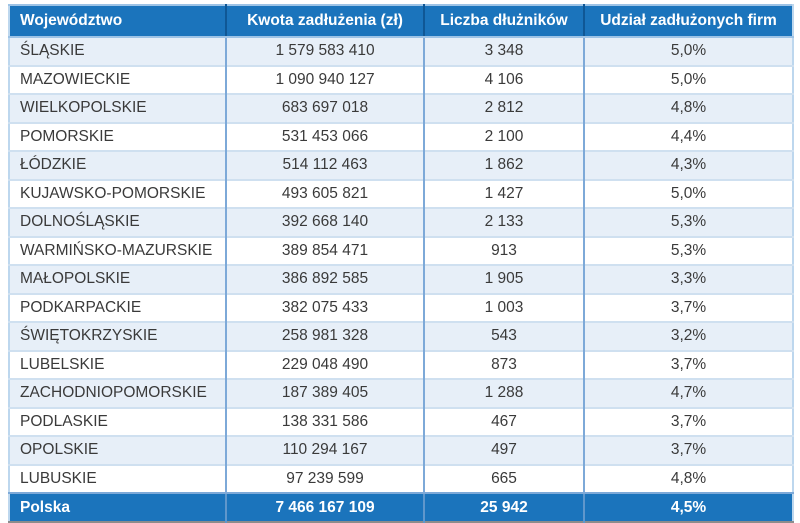  What do you see at coordinates (117, 136) in the screenshot?
I see `cell-region: POMORSKIE` at bounding box center [117, 136].